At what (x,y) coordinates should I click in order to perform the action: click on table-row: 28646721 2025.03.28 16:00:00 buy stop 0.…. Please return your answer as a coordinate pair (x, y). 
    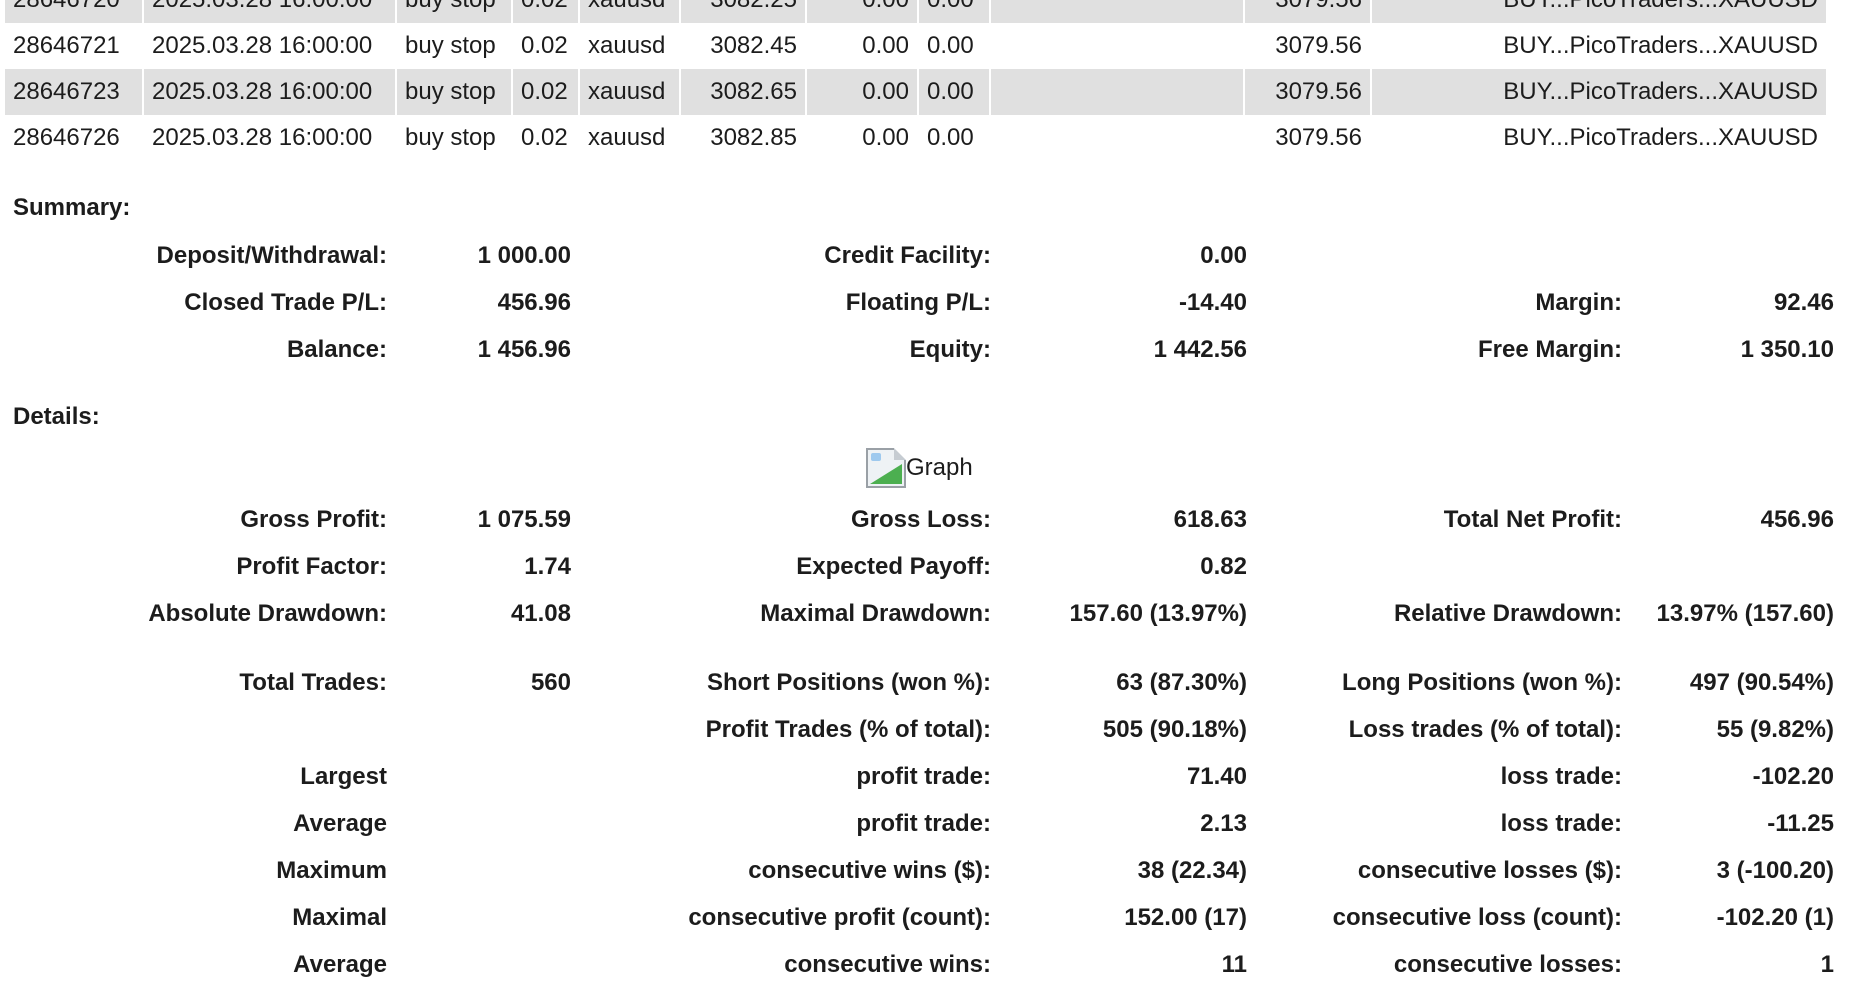
    Looking at the image, I should click on (915, 46).